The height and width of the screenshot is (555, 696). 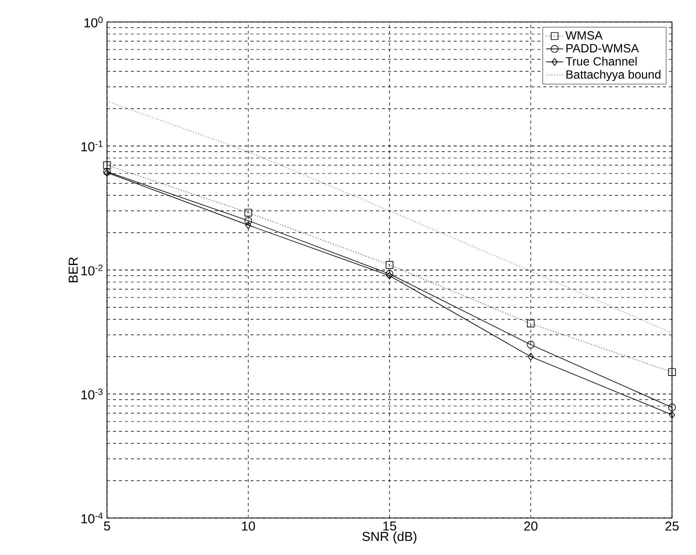 What do you see at coordinates (601, 61) in the screenshot?
I see `legend-label: True Channel` at bounding box center [601, 61].